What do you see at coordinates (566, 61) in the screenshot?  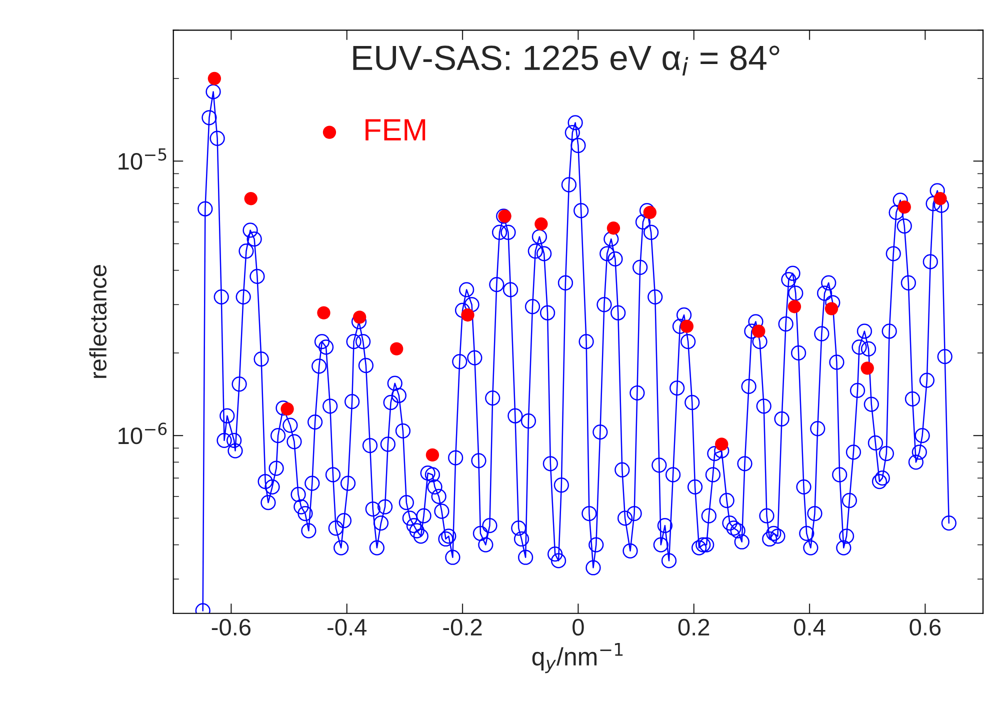 I see `chart-title: EUV-SAS: 1225 eV α$_{i}$ = 84°` at bounding box center [566, 61].